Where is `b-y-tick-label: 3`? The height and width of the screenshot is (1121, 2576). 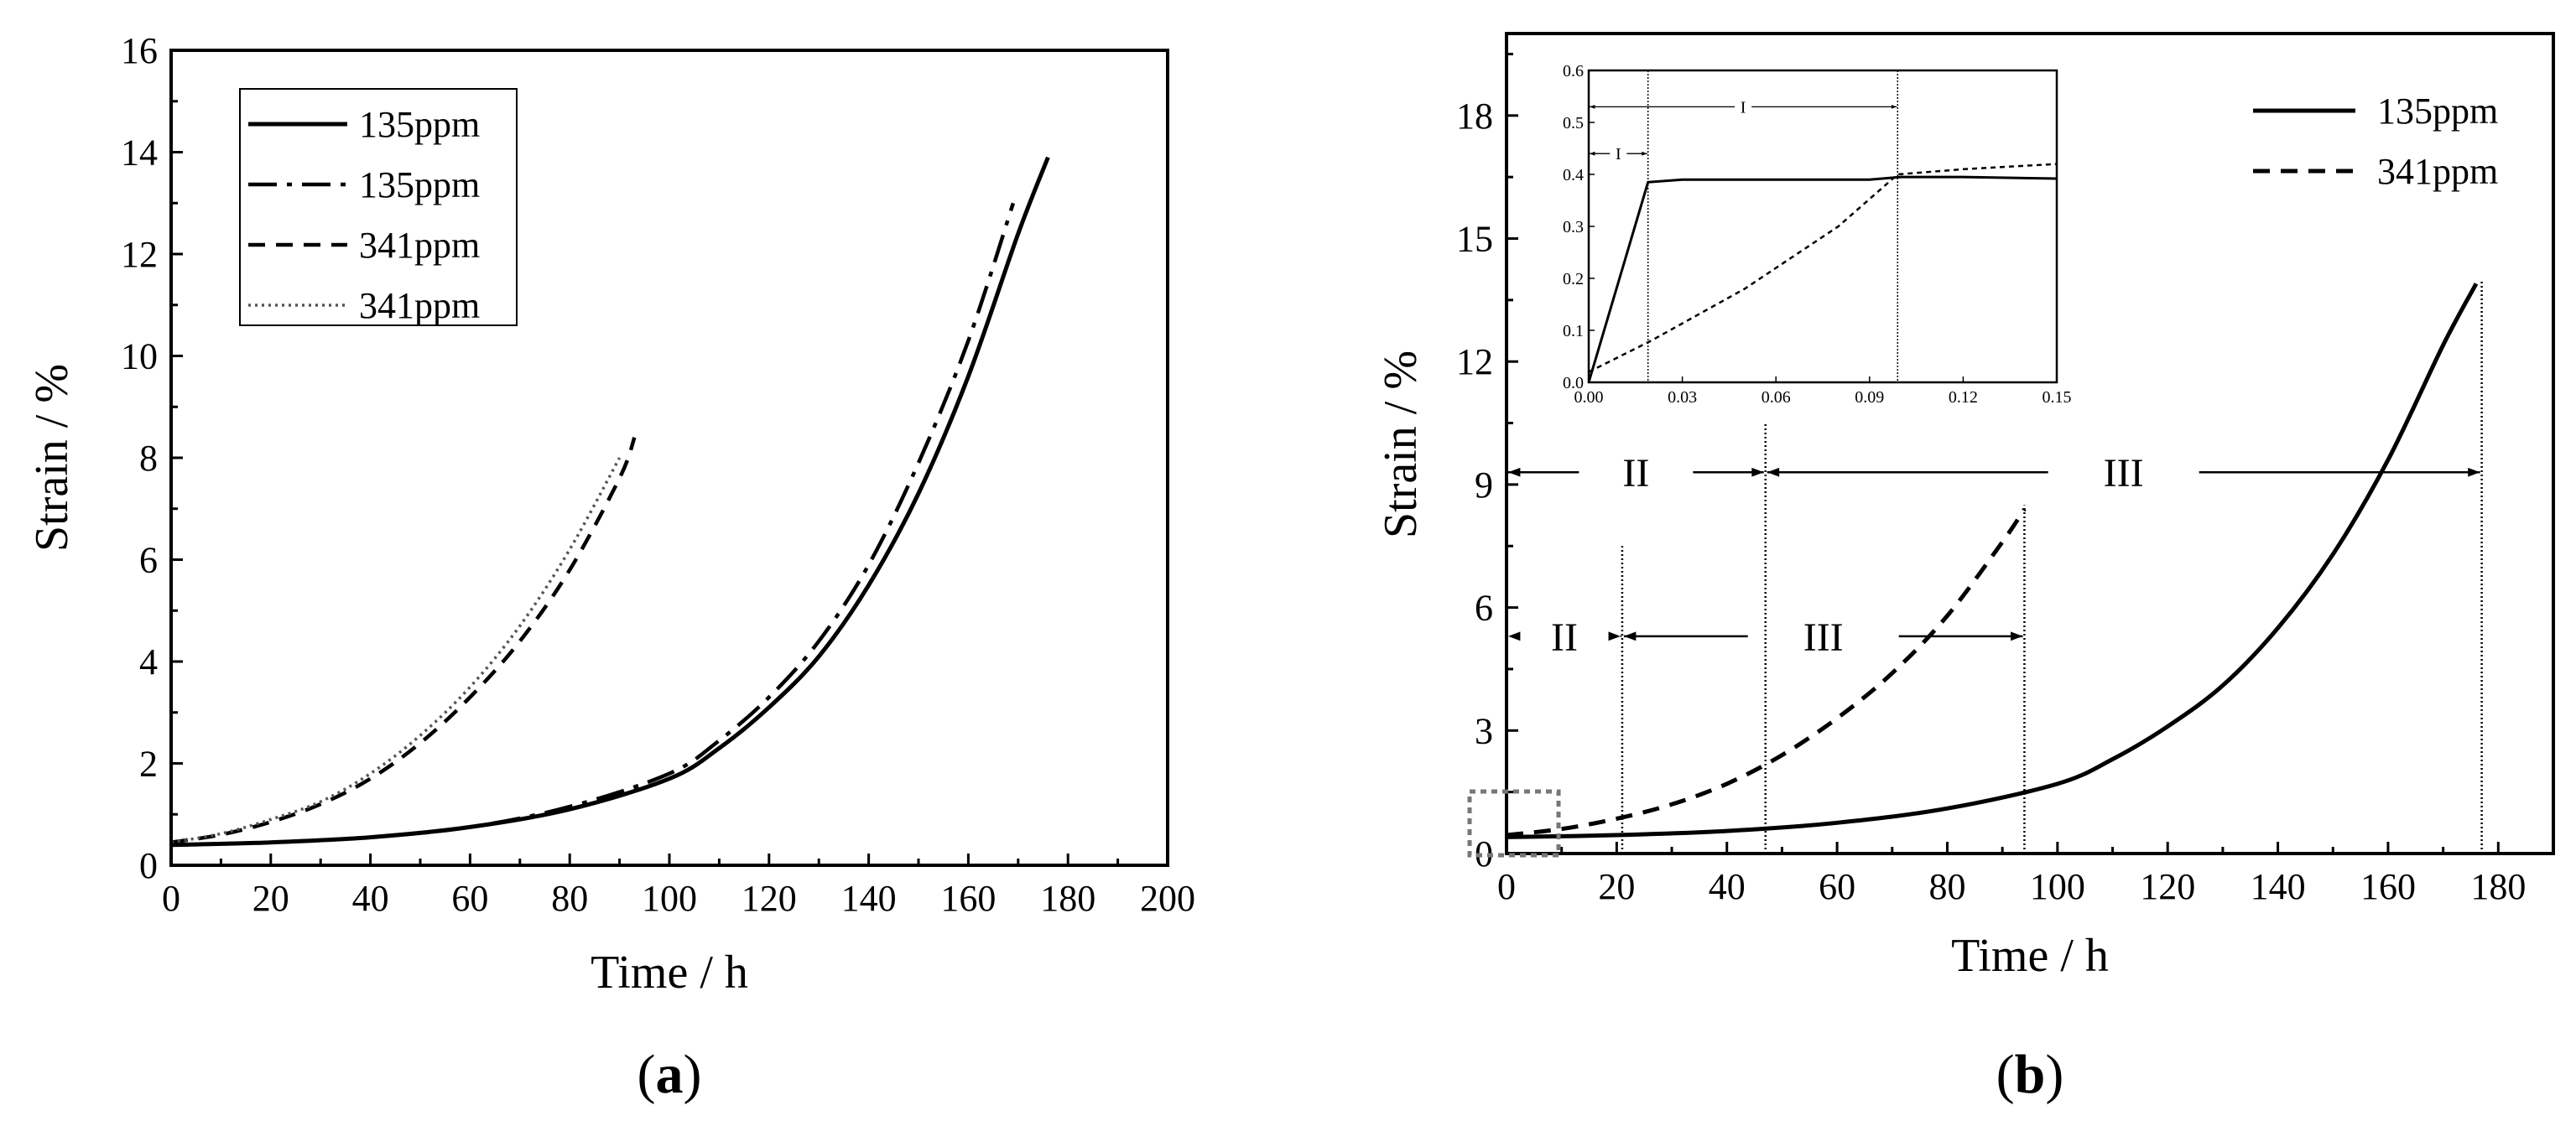
b-y-tick-label: 3 is located at coordinates (1484, 730).